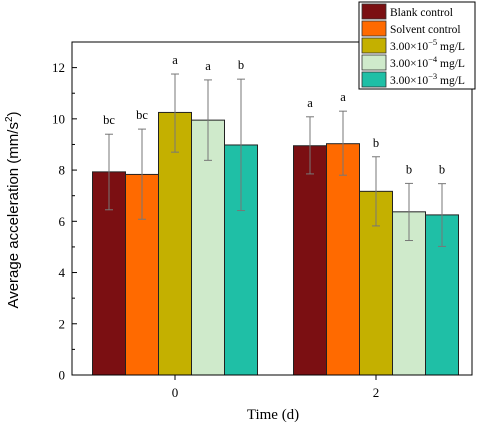 The height and width of the screenshot is (429, 484). Describe the element at coordinates (376, 392) in the screenshot. I see `x-tick-label: 2` at that location.